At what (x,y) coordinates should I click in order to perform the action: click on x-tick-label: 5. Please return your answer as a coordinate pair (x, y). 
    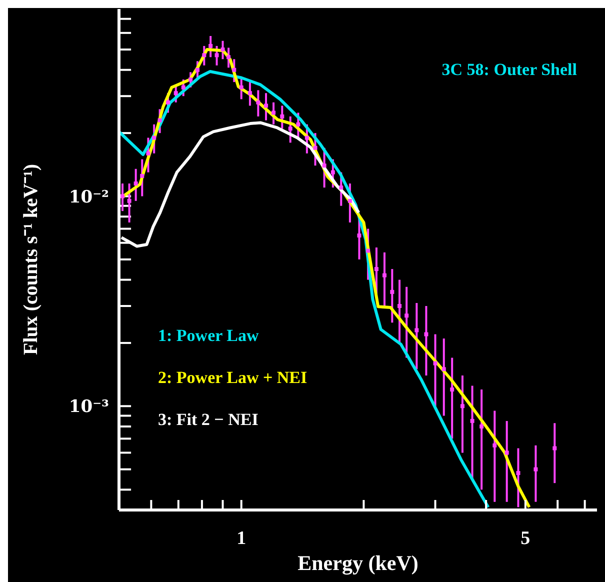
    Looking at the image, I should click on (525, 538).